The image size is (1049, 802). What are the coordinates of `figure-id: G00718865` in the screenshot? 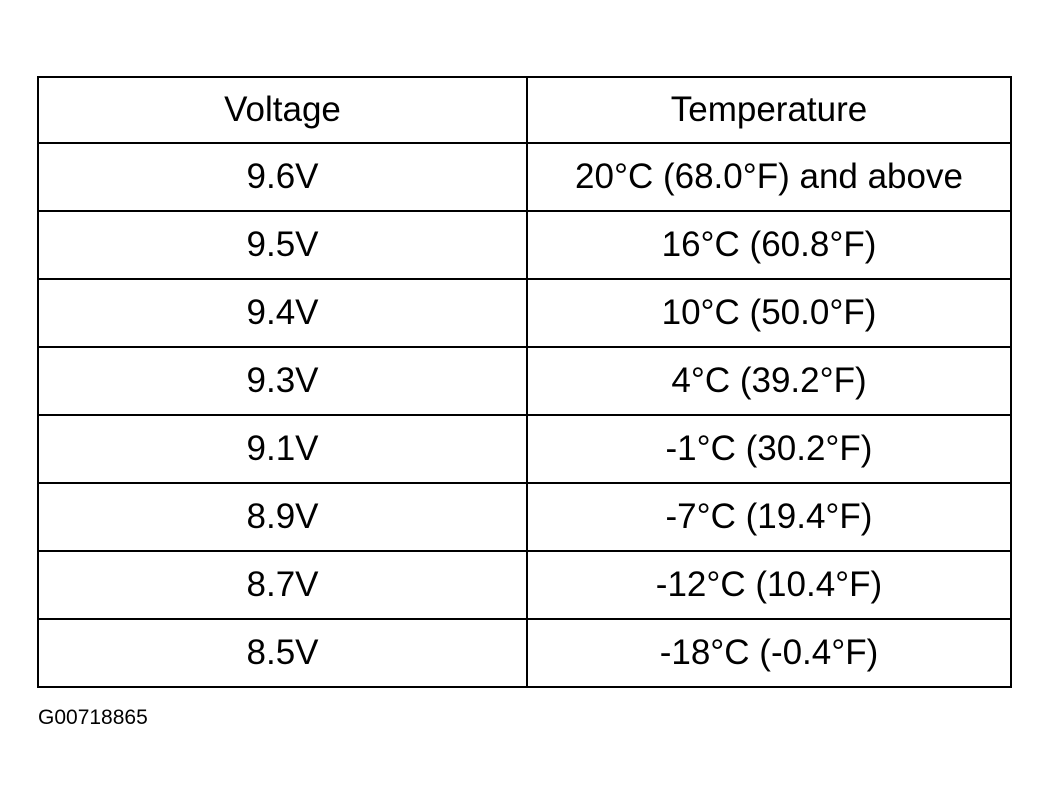 It's located at (93, 717).